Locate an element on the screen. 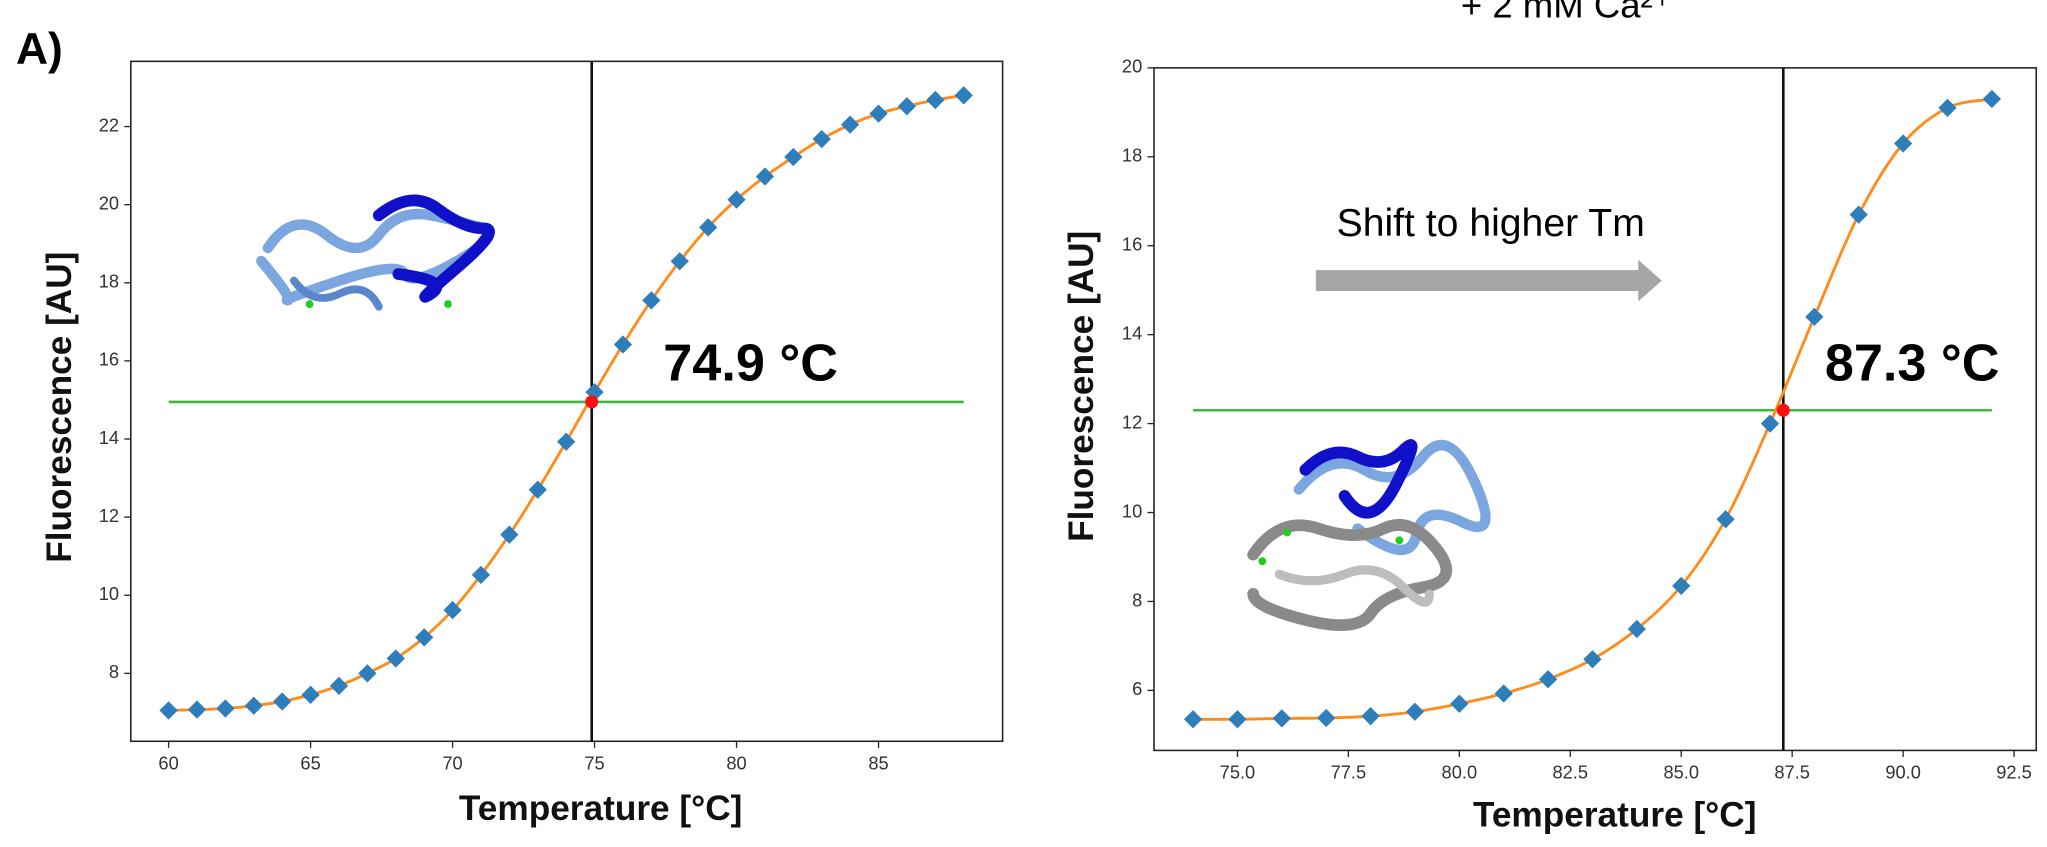  shift-arrow is located at coordinates (1488, 280).